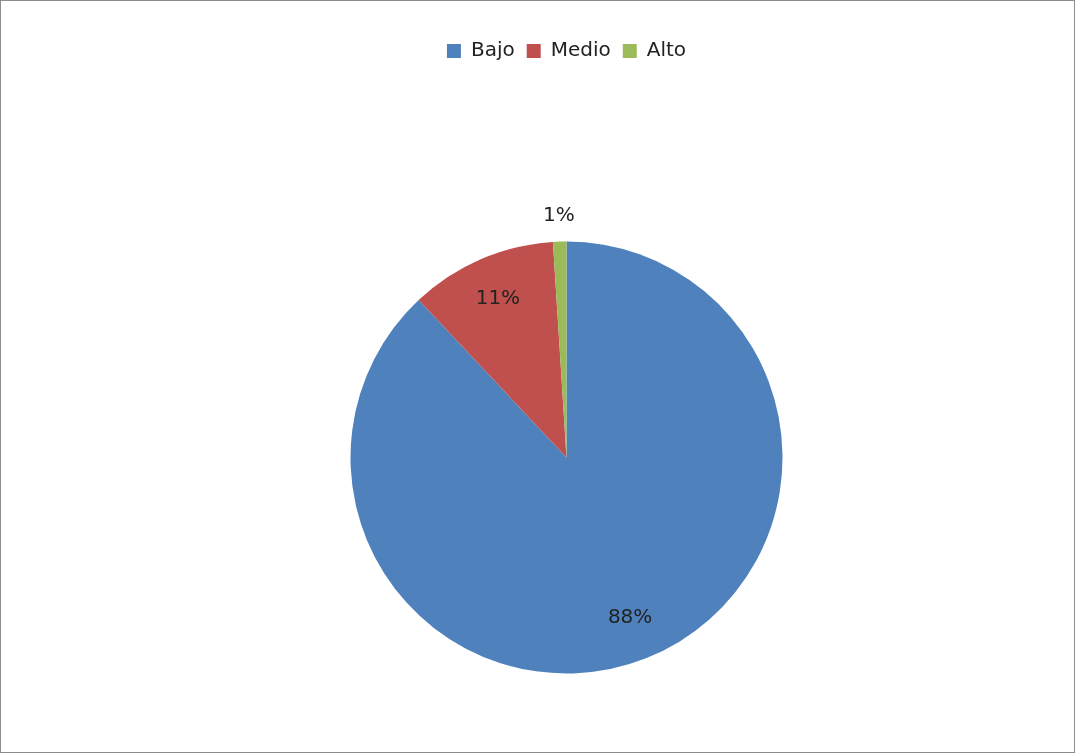 This screenshot has width=1075, height=753. I want to click on data-label: 11%, so click(498, 297).